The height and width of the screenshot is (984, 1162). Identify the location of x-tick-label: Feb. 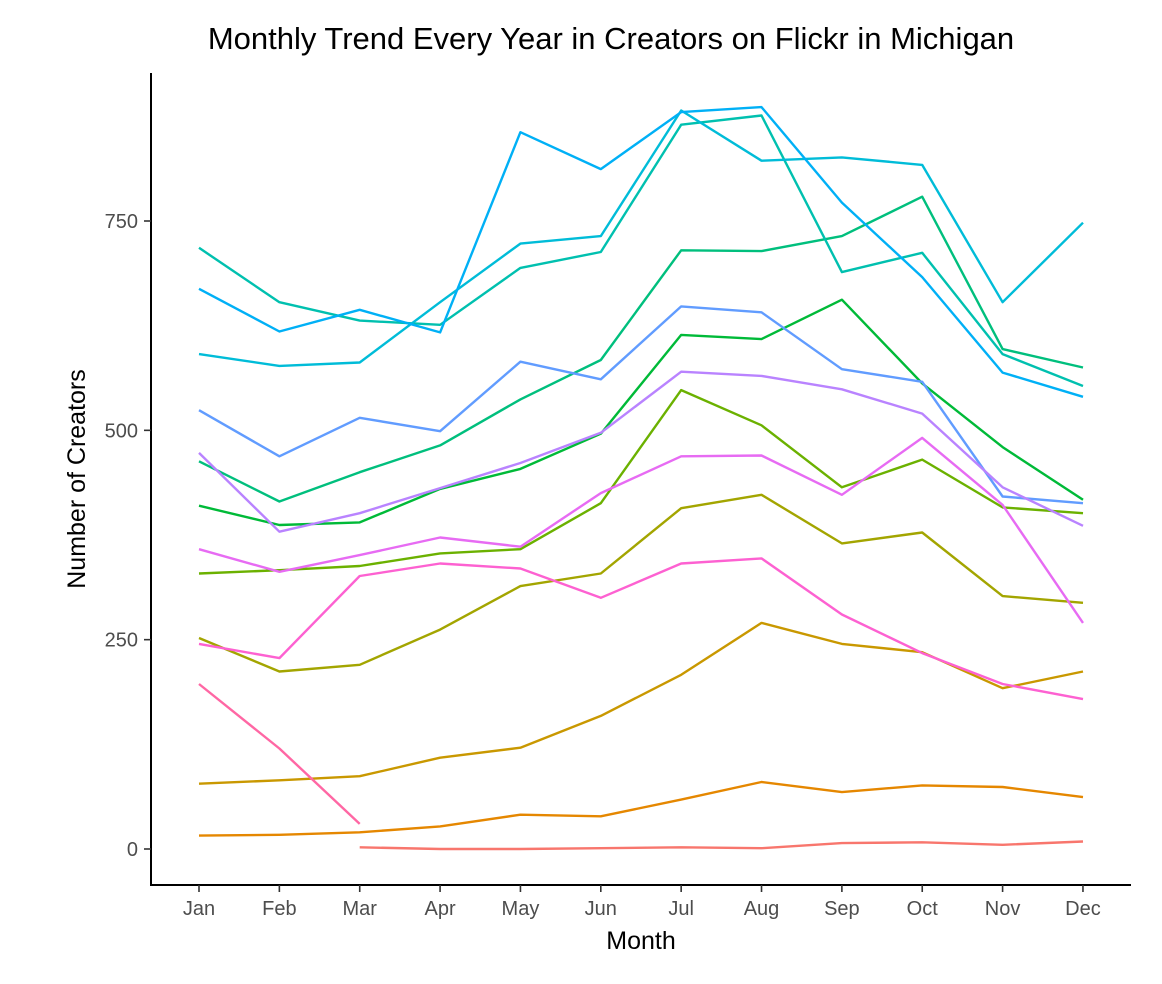
(279, 909).